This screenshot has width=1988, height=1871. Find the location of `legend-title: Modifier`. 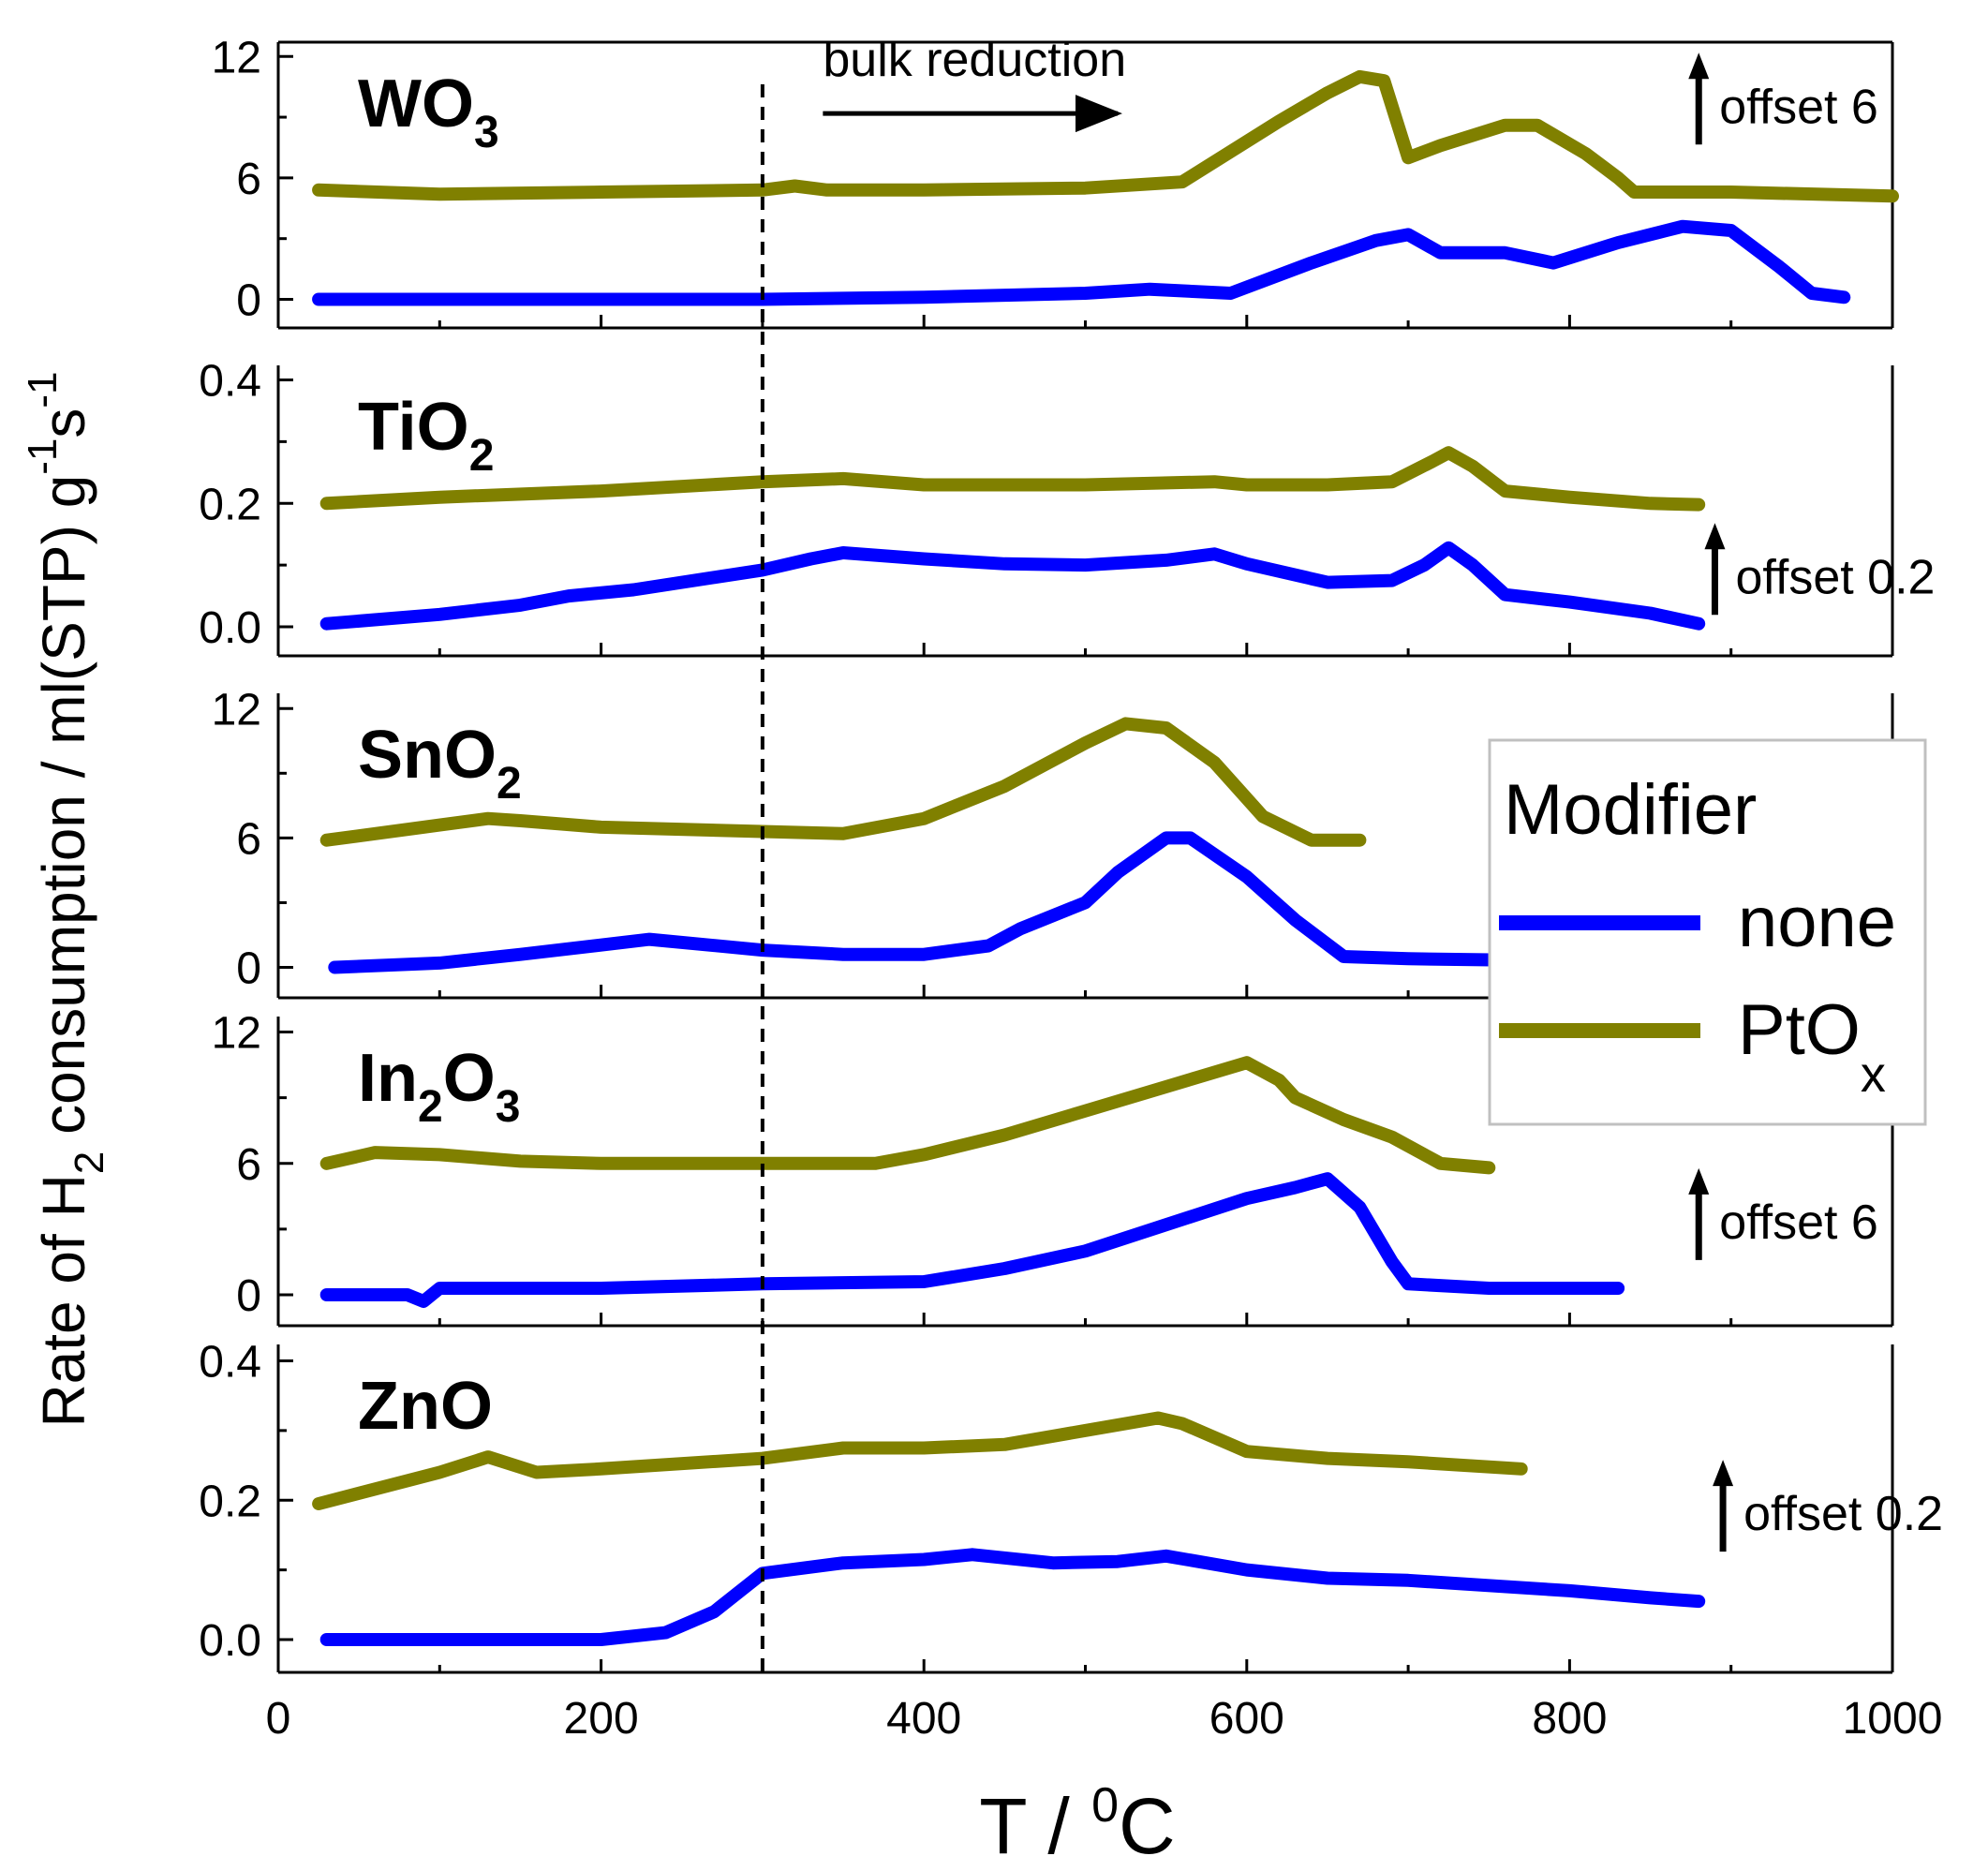

legend-title: Modifier is located at coordinates (1630, 810).